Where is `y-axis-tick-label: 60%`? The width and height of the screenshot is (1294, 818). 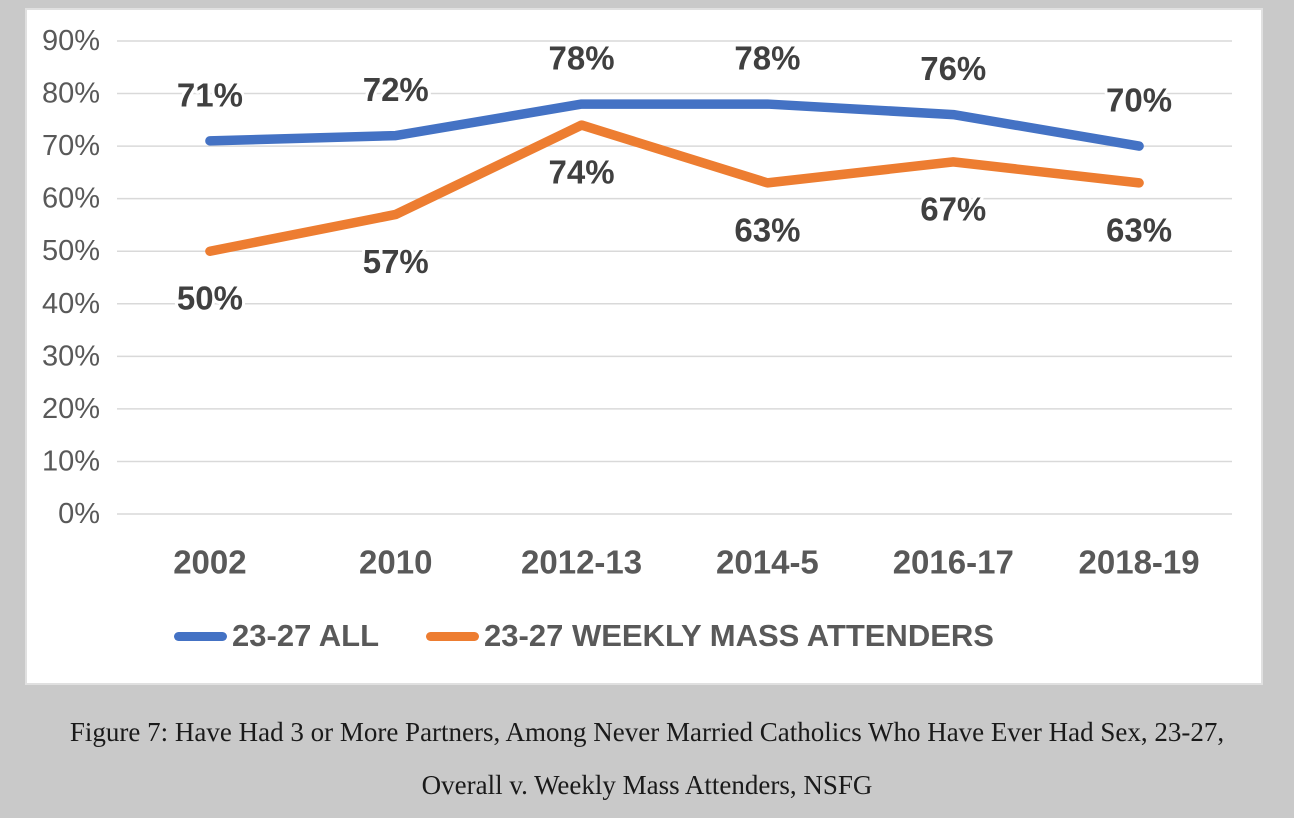 y-axis-tick-label: 60% is located at coordinates (71, 199).